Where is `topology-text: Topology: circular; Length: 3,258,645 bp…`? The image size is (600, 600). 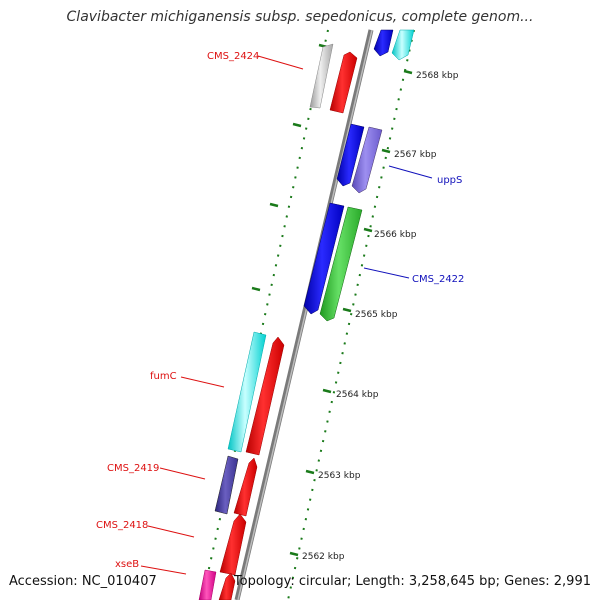
topology-text: Topology: circular; Length: 3,258,645 bp… is located at coordinates (412, 581).